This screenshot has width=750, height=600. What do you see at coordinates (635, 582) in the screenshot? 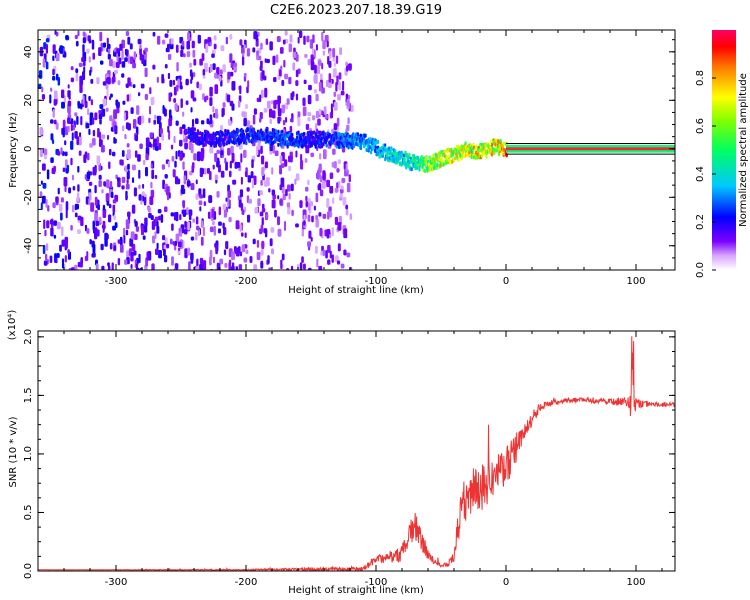
I see `x-tick-label: 100` at bounding box center [635, 582].